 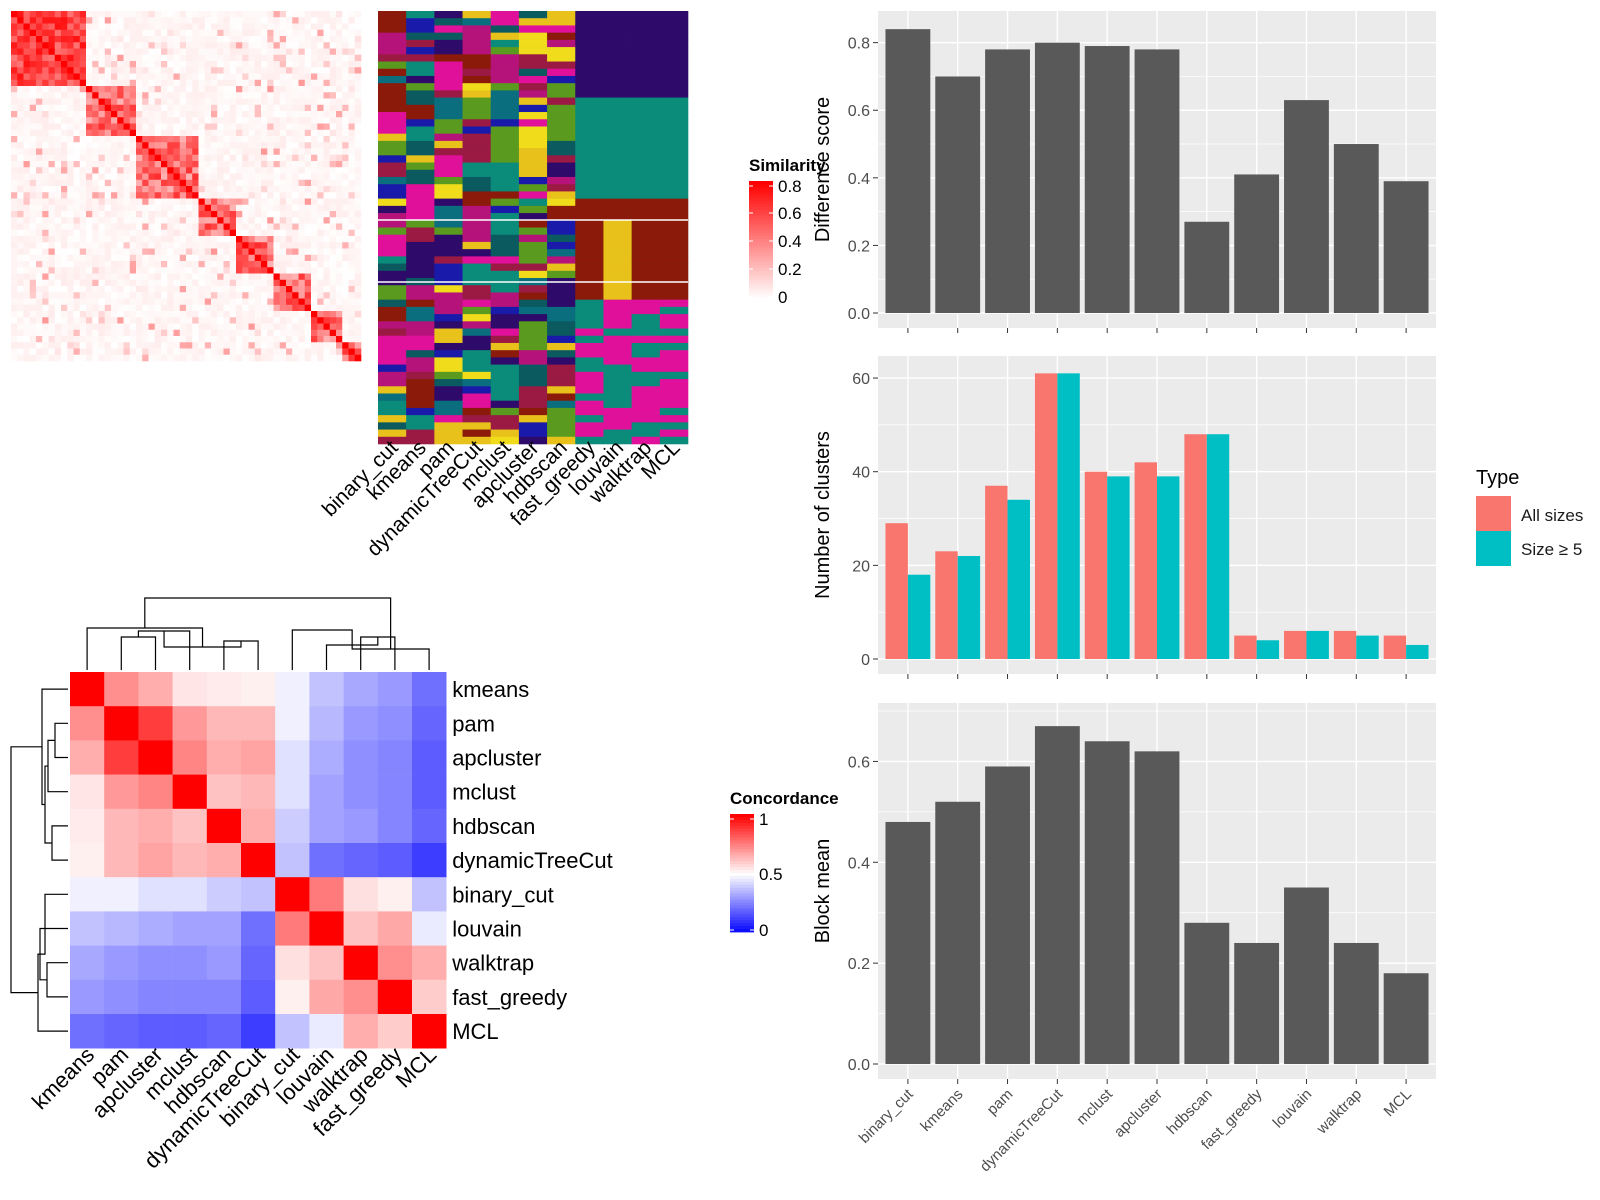 I want to click on concordance-legend-title: Concordance, so click(x=784, y=798).